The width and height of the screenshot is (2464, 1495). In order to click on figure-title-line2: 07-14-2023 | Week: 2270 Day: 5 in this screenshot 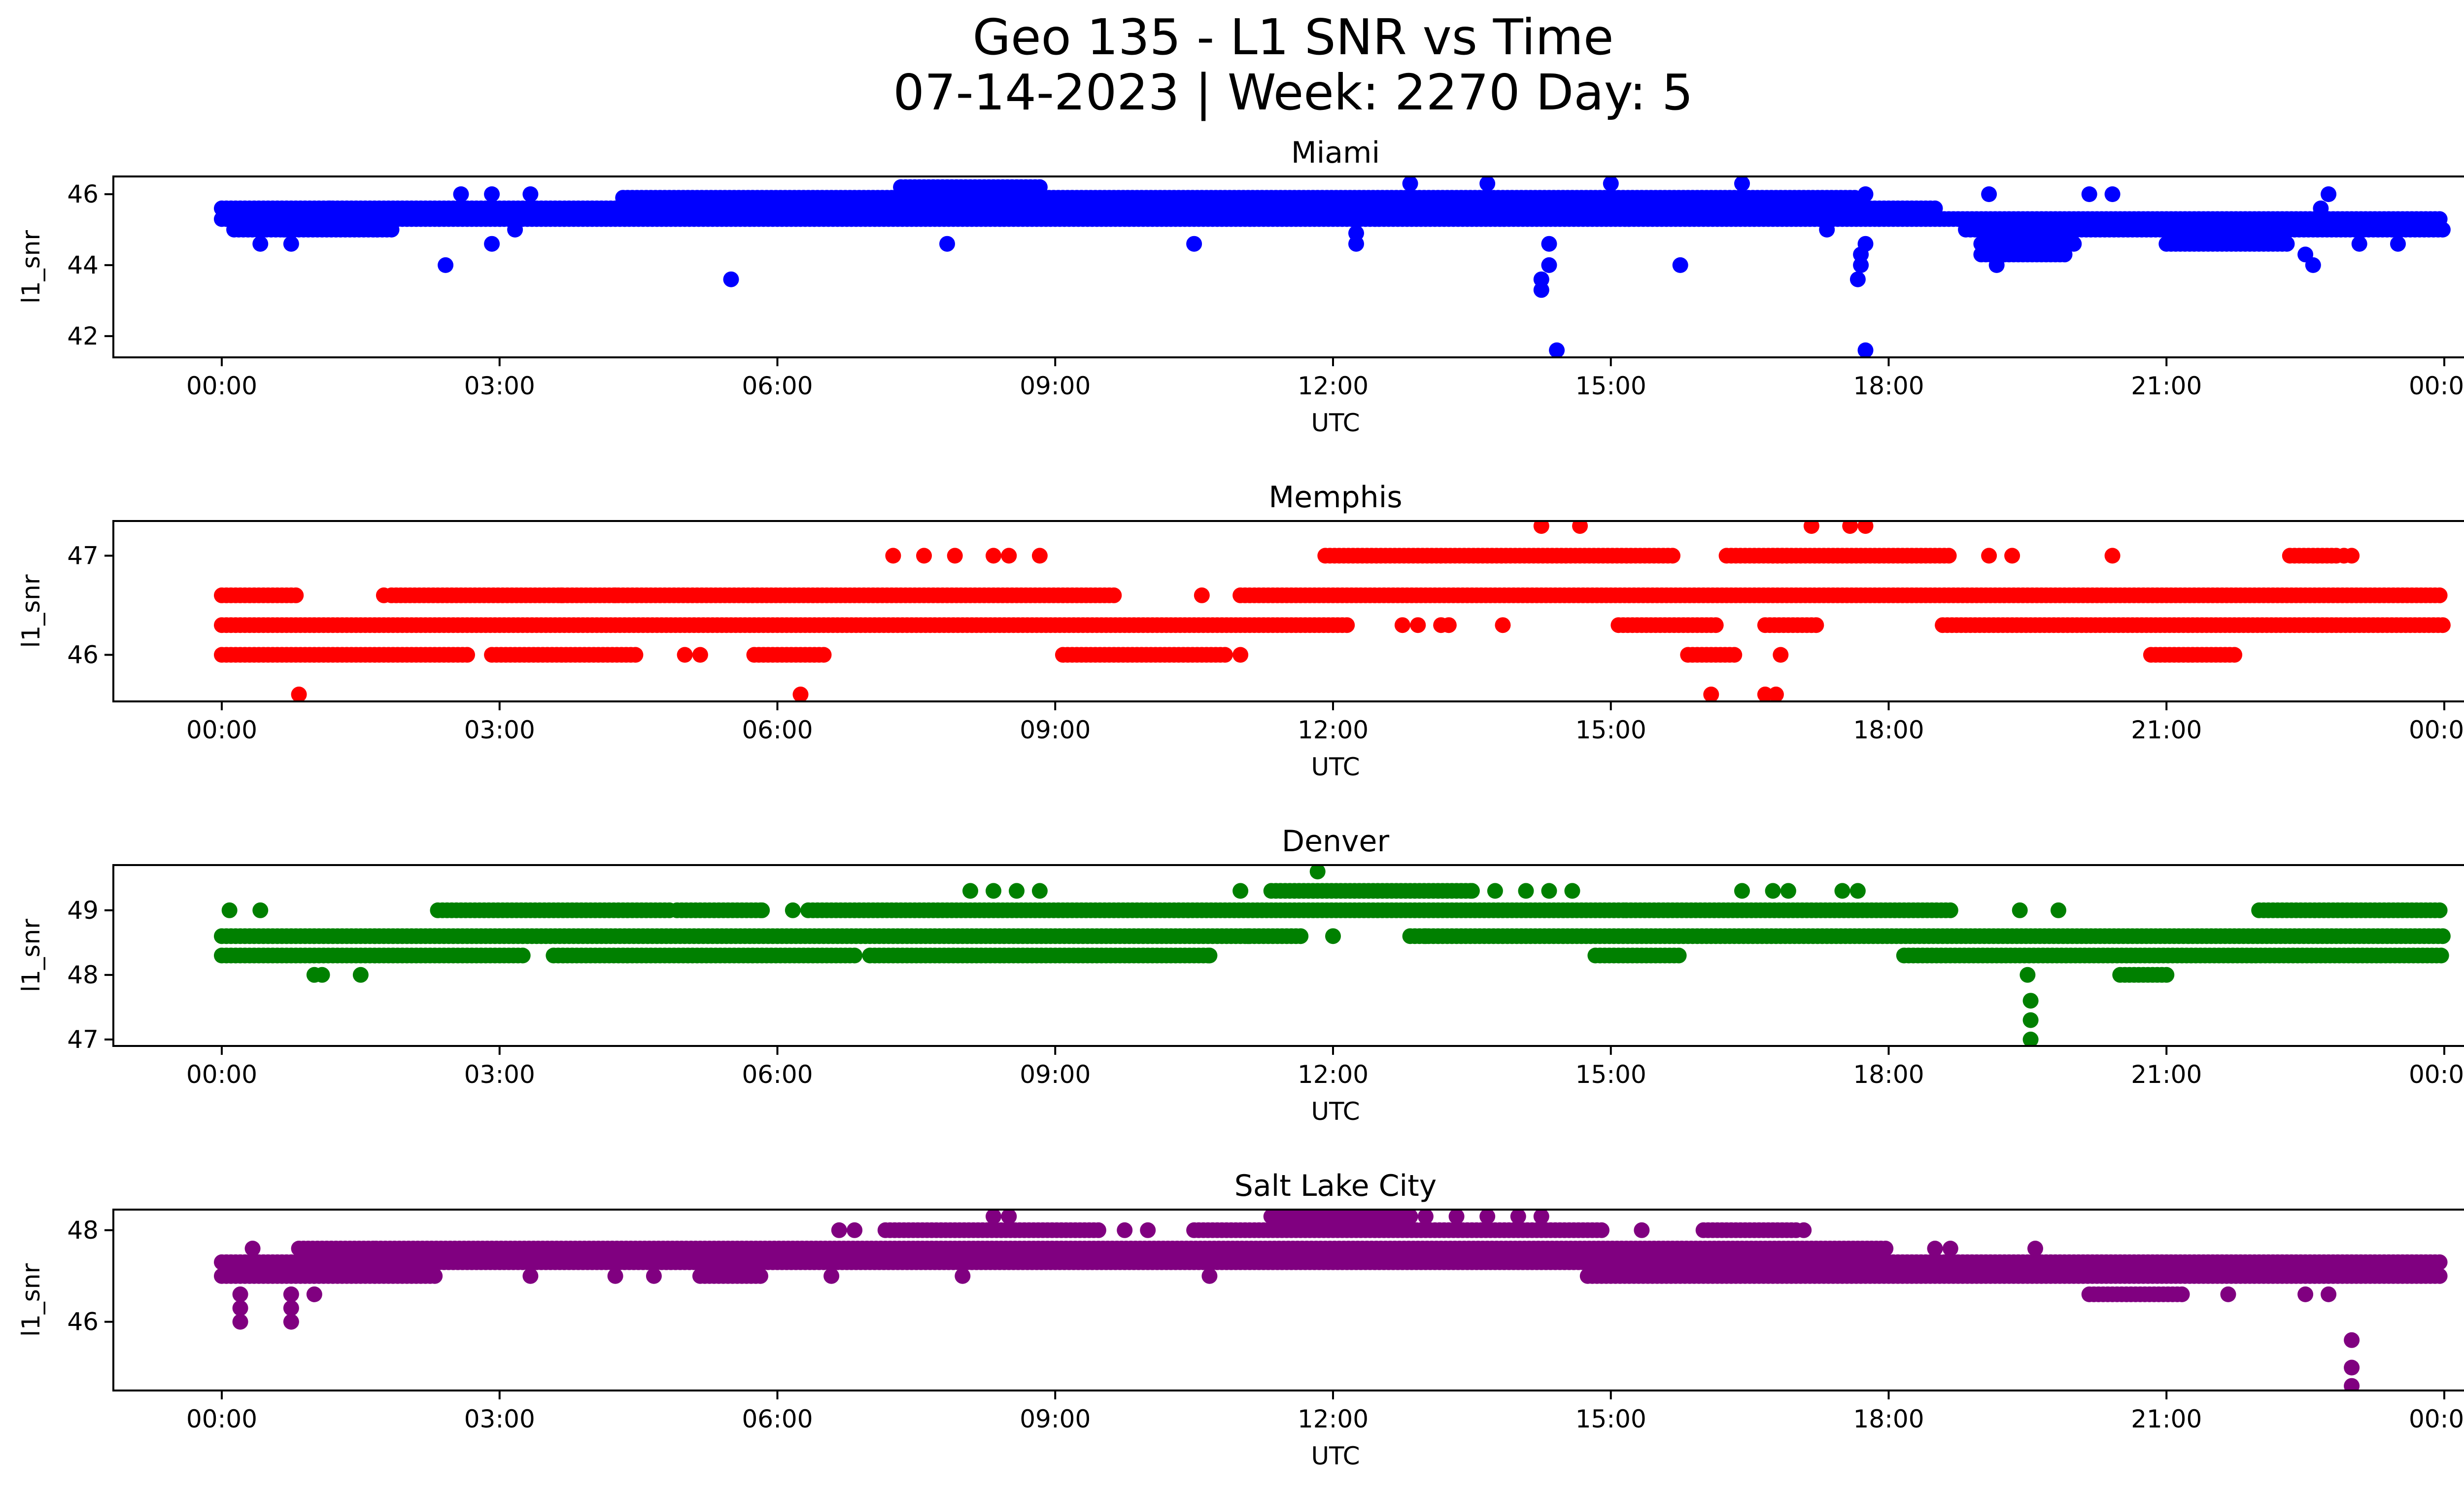, I will do `click(1293, 92)`.